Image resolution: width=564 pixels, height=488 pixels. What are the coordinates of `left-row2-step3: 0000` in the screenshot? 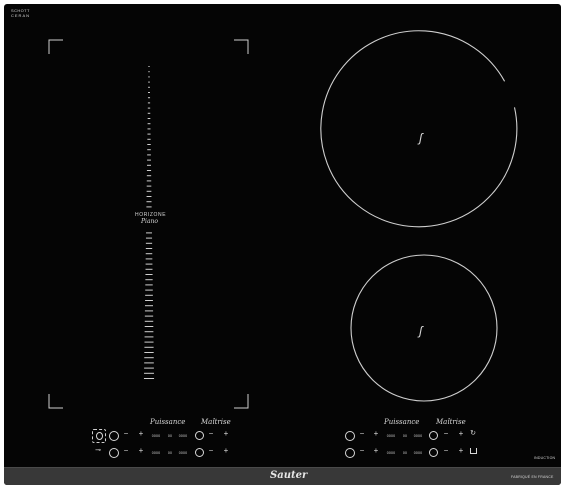 It's located at (183, 453).